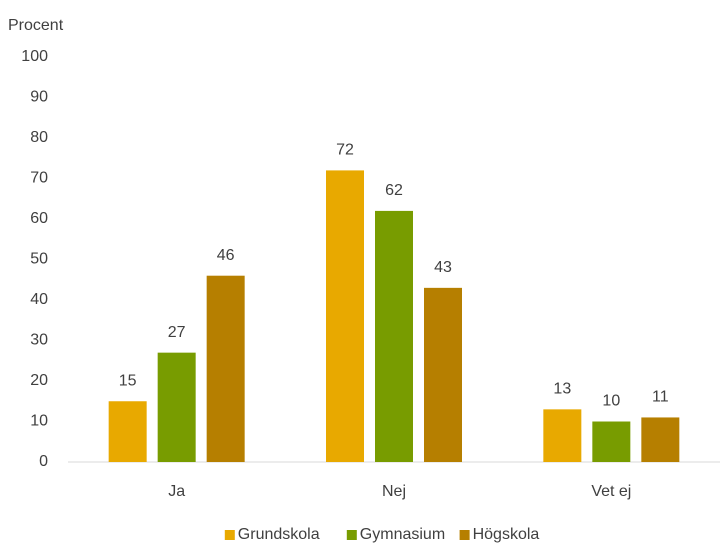  What do you see at coordinates (443, 267) in the screenshot?
I see `data-label: 43` at bounding box center [443, 267].